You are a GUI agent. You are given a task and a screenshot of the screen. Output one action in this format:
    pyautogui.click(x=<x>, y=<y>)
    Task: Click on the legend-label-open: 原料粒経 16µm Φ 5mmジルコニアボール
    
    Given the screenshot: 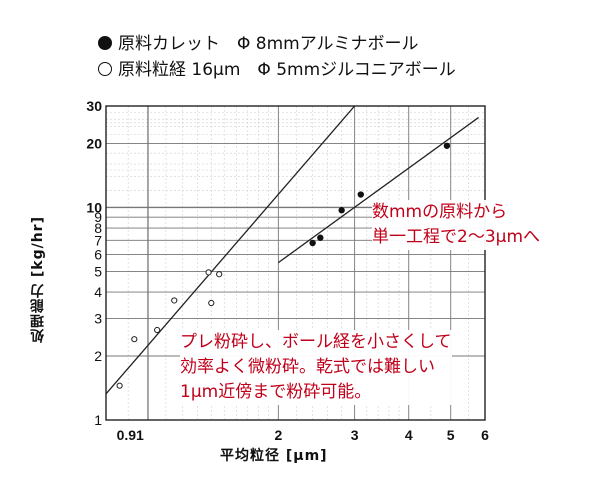 What is the action you would take?
    pyautogui.click(x=287, y=70)
    